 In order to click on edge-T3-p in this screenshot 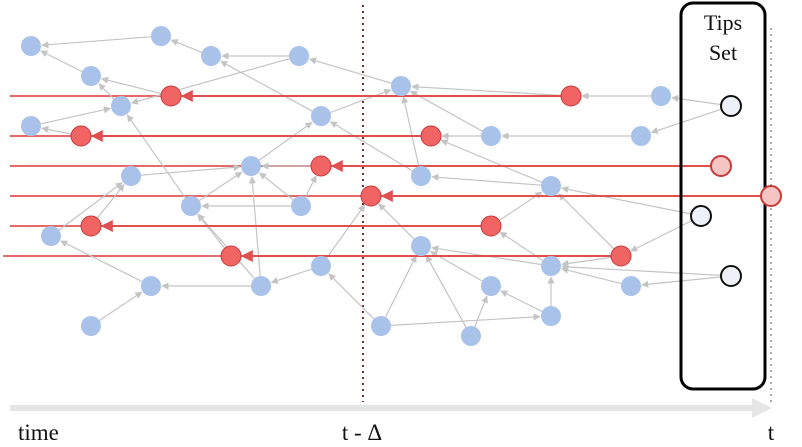, I will do `click(626, 200)`.